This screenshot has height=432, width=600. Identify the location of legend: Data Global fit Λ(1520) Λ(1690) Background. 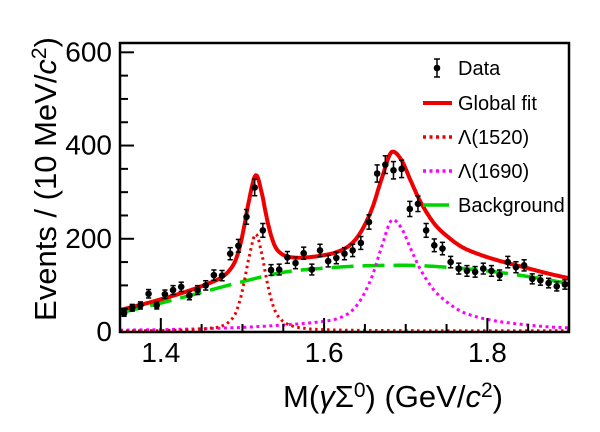
(494, 137).